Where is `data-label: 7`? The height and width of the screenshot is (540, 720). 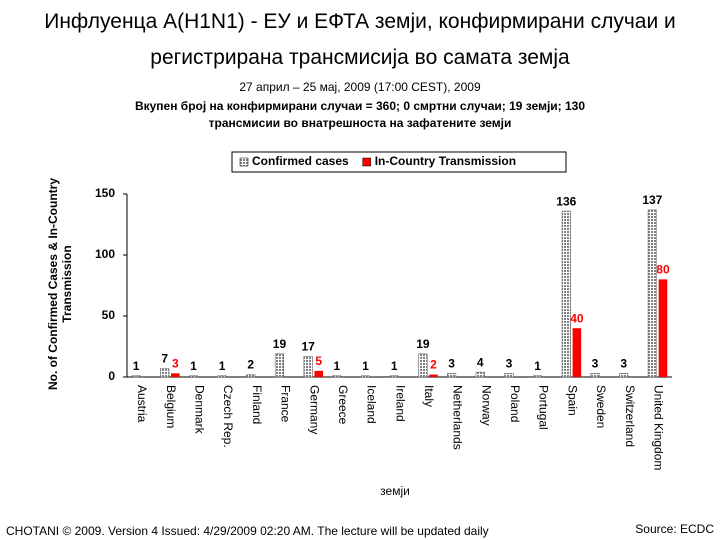
data-label: 7 is located at coordinates (164, 359).